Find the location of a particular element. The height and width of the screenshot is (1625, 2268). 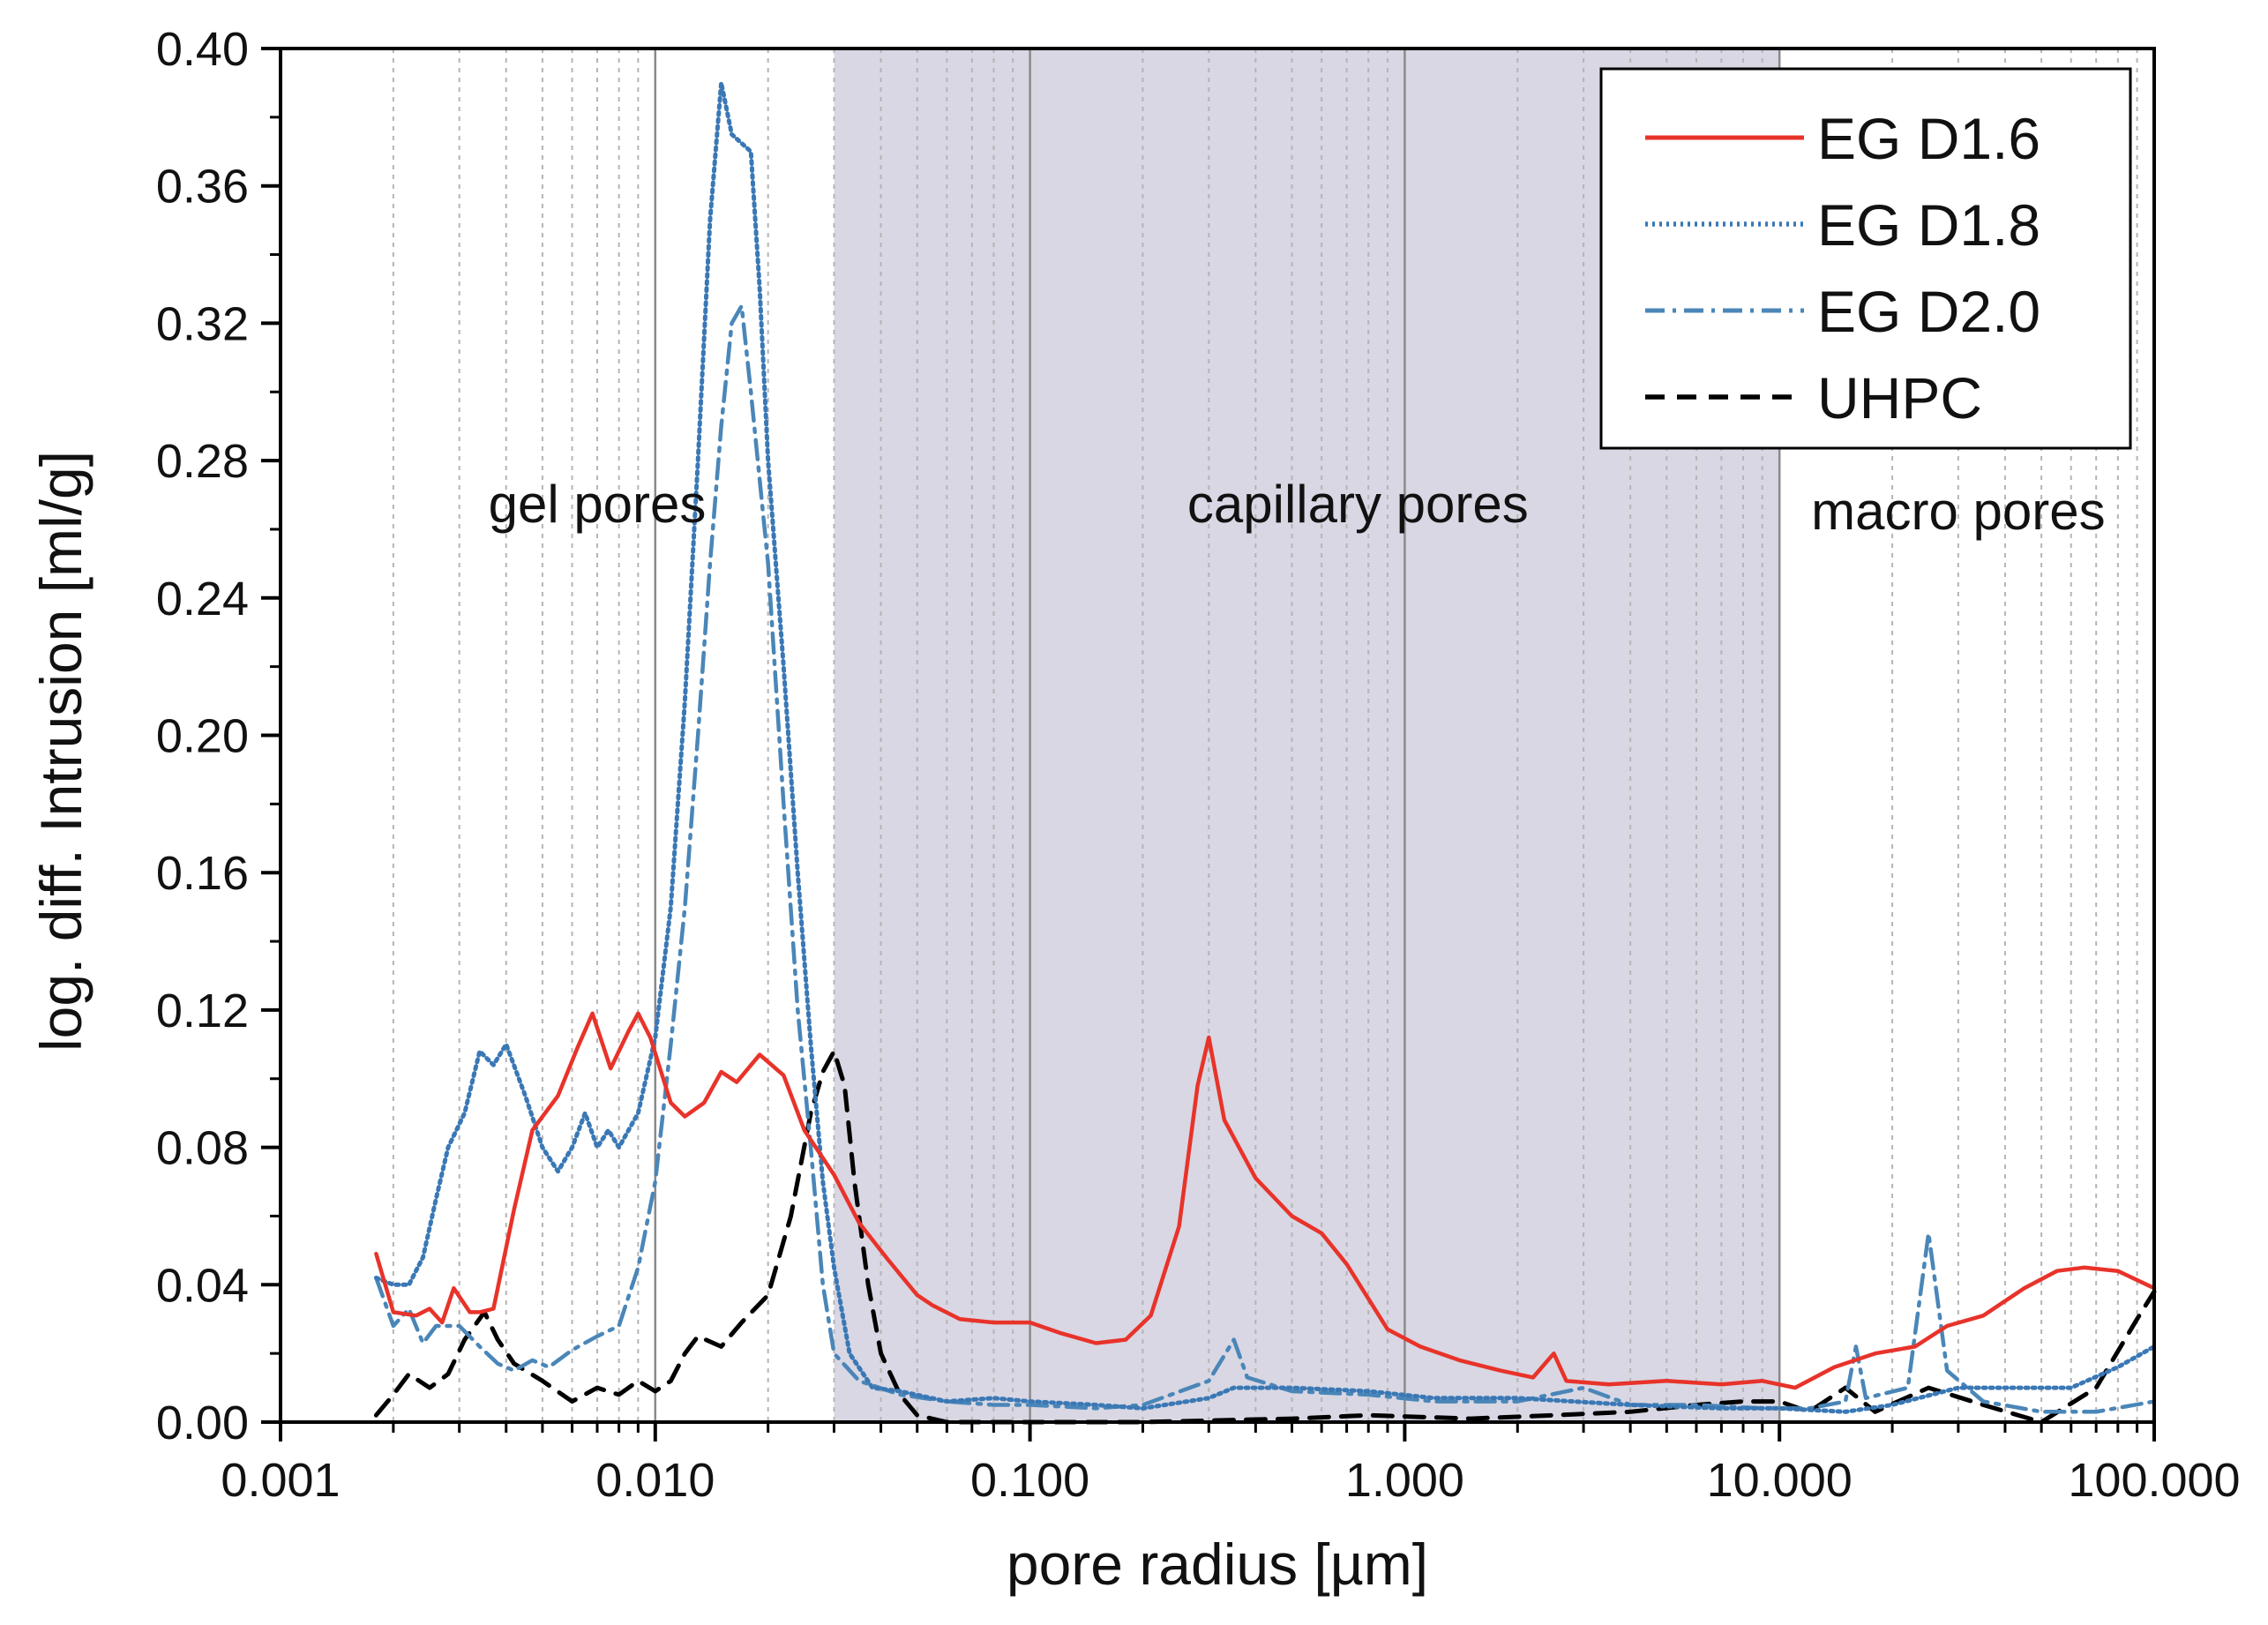

y-tick-label: 0.36 is located at coordinates (202, 187).